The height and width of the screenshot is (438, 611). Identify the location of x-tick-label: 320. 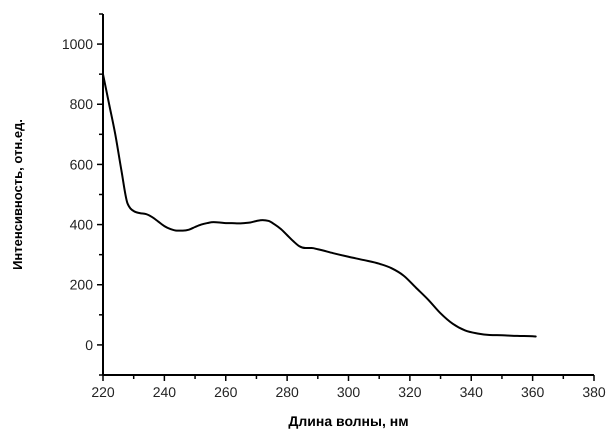
(410, 392).